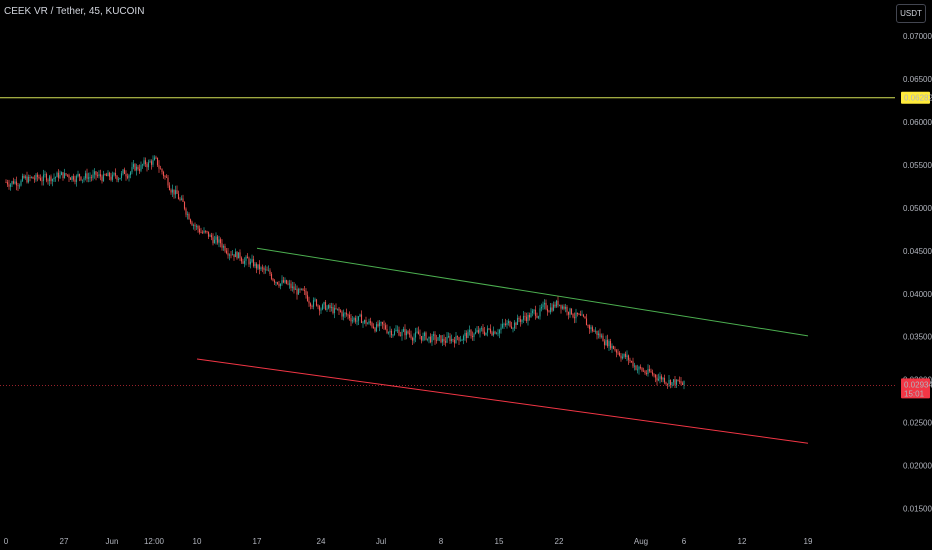  I want to click on x-tick-label: 22, so click(559, 541).